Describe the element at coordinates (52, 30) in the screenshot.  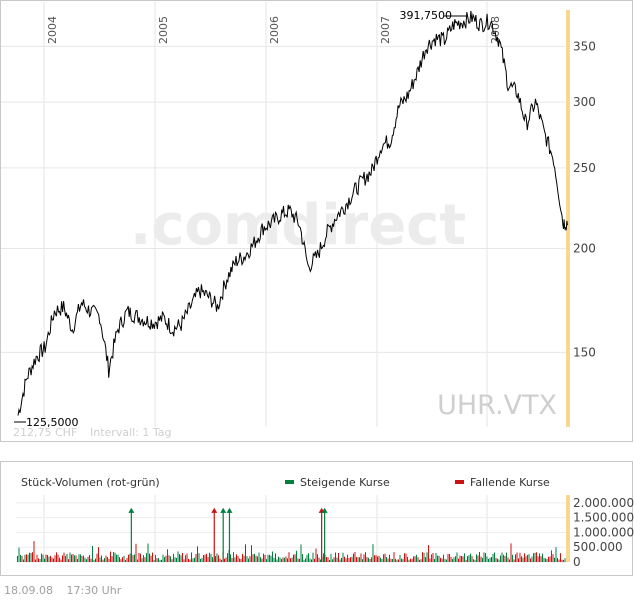
I see `year-label: 2004` at that location.